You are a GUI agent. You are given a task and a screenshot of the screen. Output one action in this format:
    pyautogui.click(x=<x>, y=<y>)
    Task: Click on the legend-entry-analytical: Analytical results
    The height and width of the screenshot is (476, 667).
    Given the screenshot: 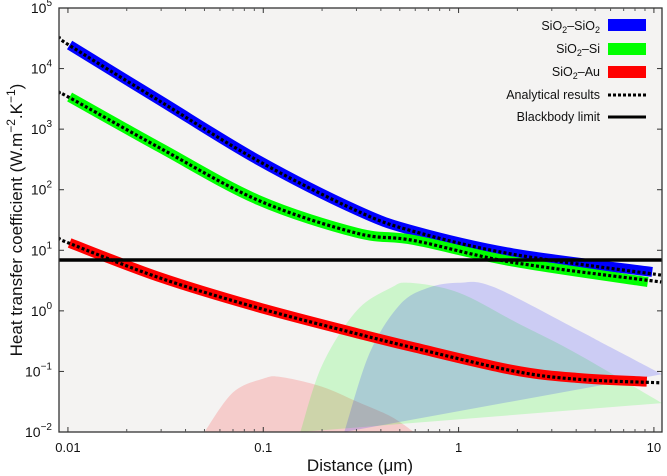 What is the action you would take?
    pyautogui.click(x=576, y=95)
    